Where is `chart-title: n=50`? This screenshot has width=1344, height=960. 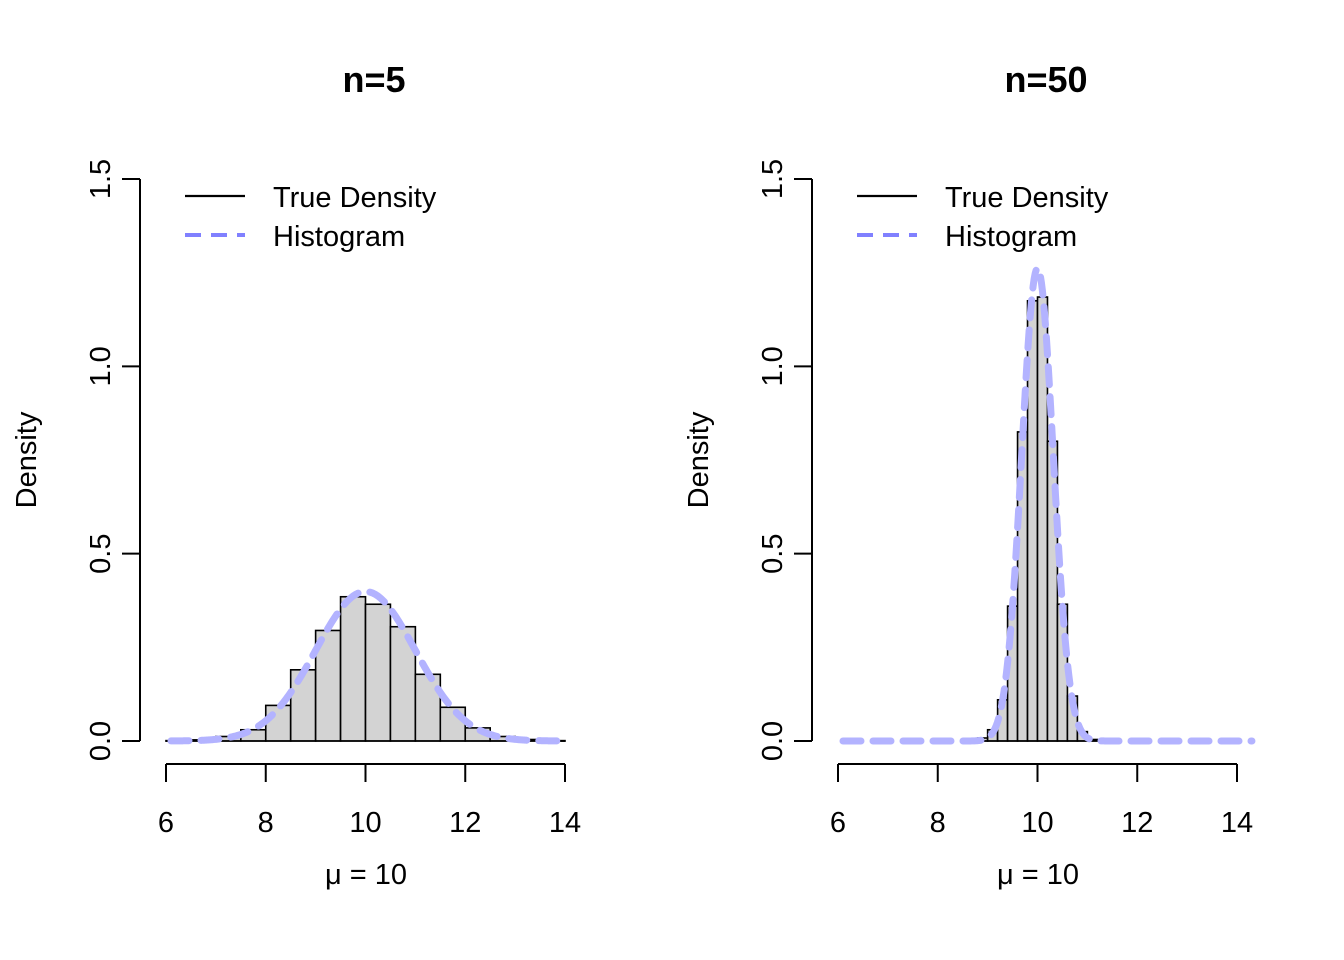 chart-title: n=50 is located at coordinates (1045, 79).